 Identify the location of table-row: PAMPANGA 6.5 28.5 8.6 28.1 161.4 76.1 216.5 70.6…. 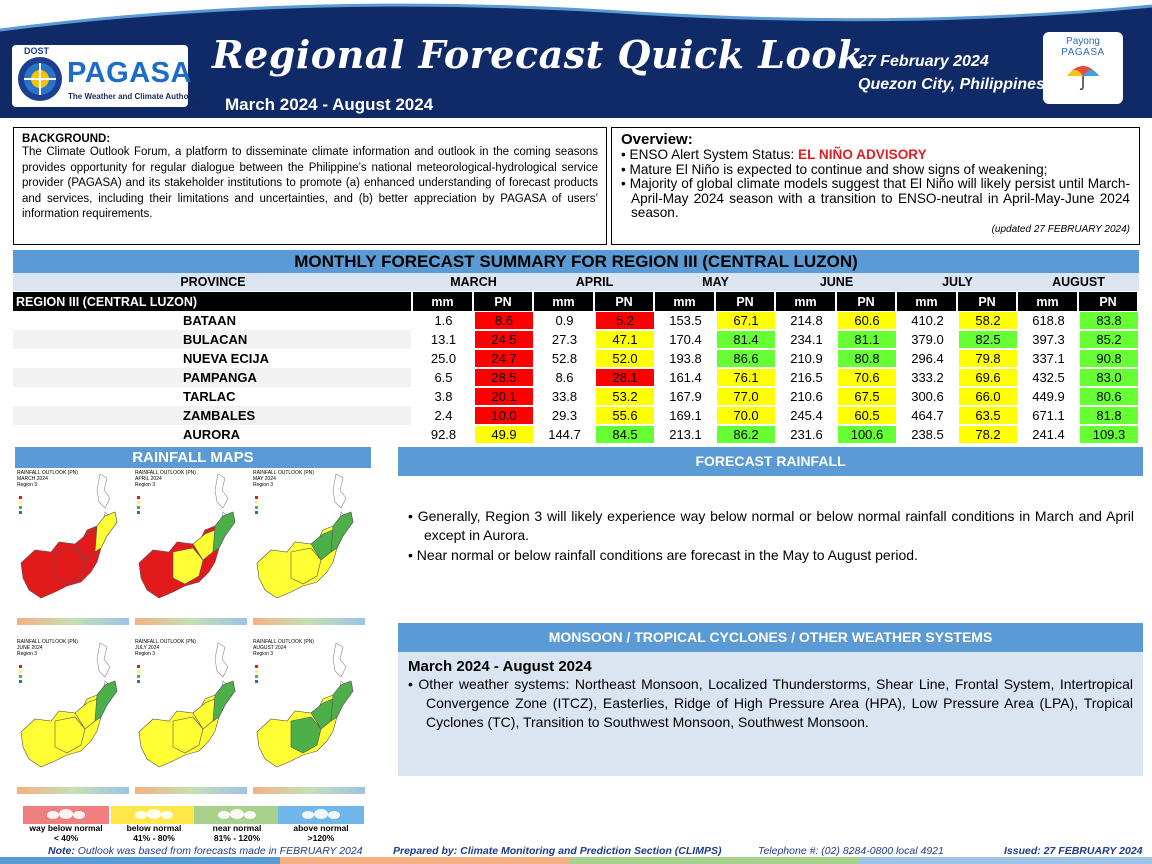
(576, 377).